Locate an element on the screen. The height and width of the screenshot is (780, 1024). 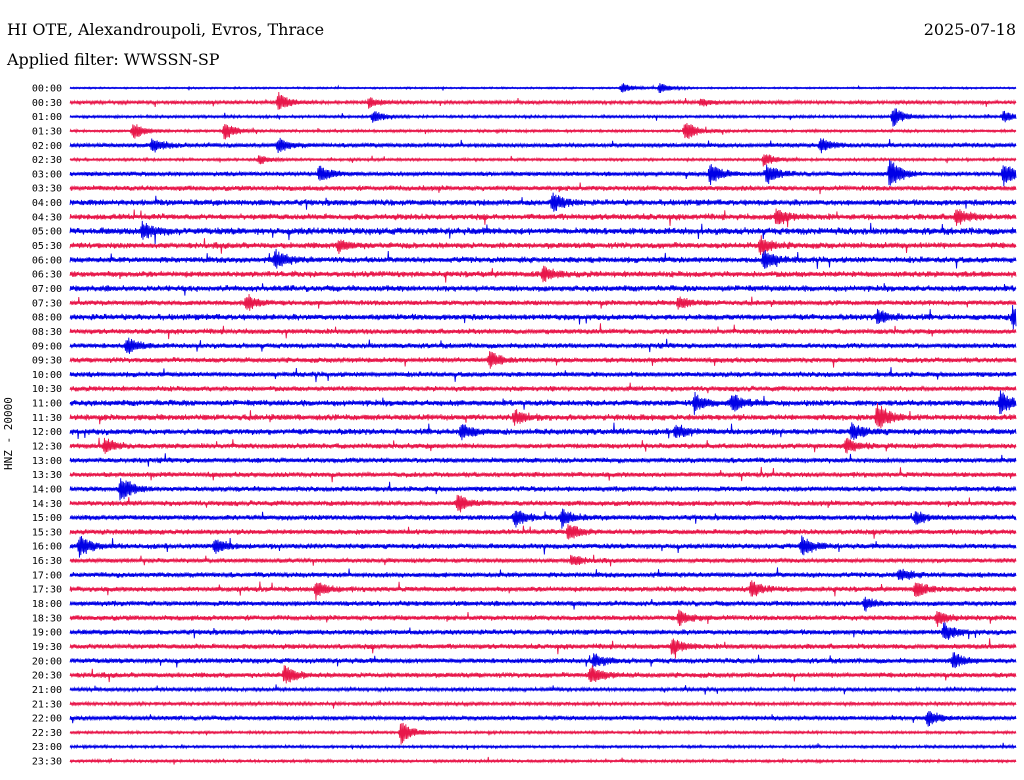
row-time-label: 00:30 is located at coordinates (47, 103).